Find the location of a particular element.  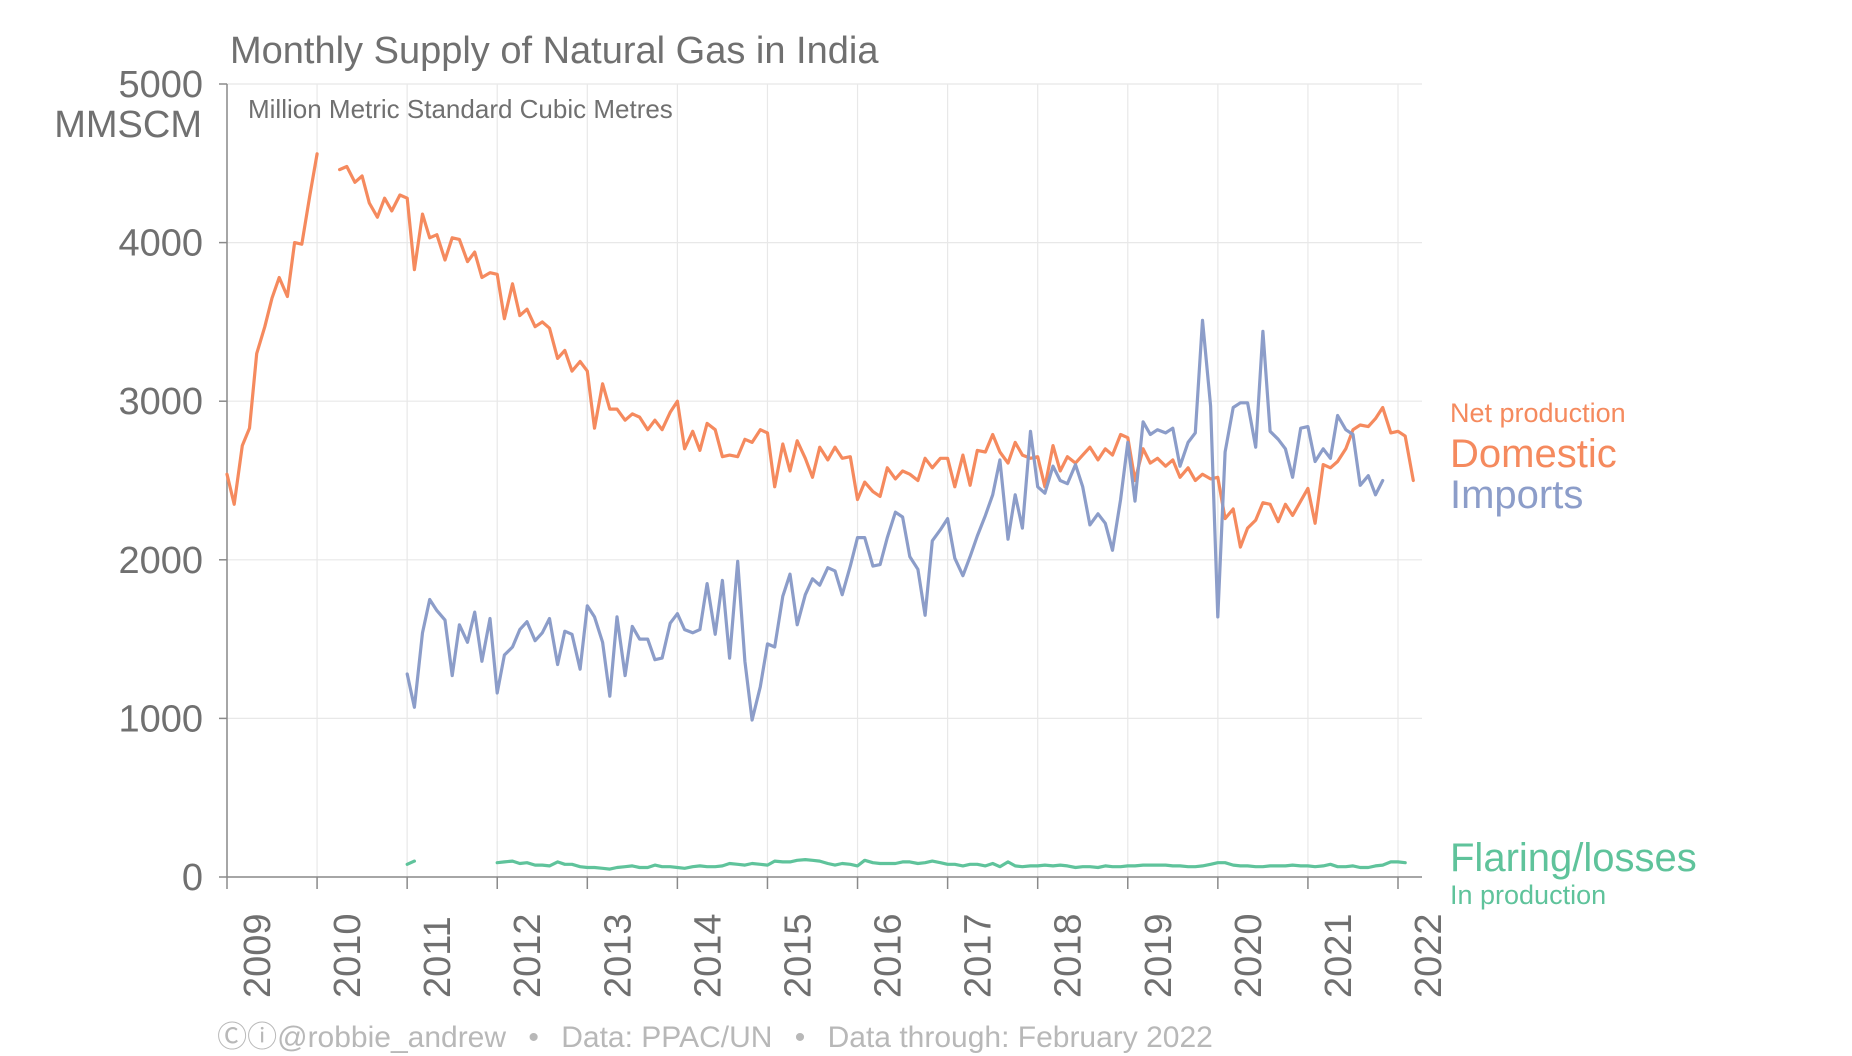

x-tick-label: 2012 is located at coordinates (528, 955).